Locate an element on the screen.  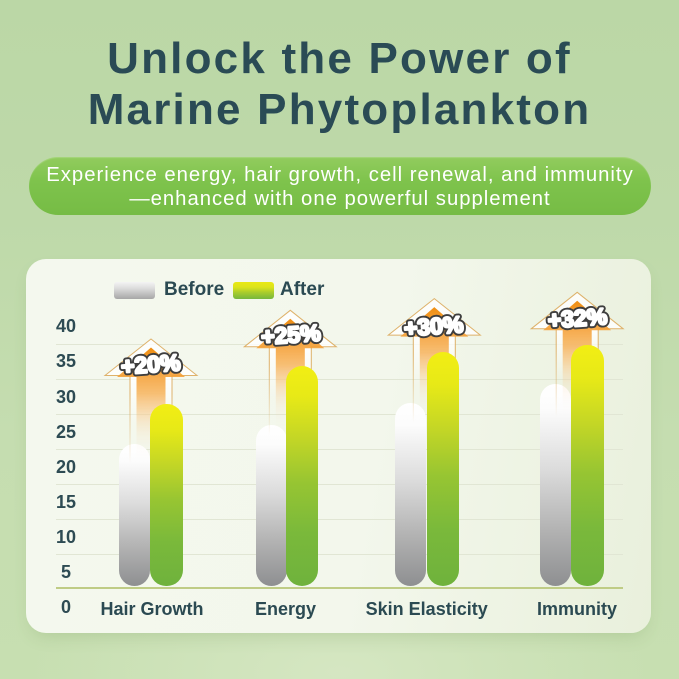
svg-text: +25% is located at coordinates (290, 335).